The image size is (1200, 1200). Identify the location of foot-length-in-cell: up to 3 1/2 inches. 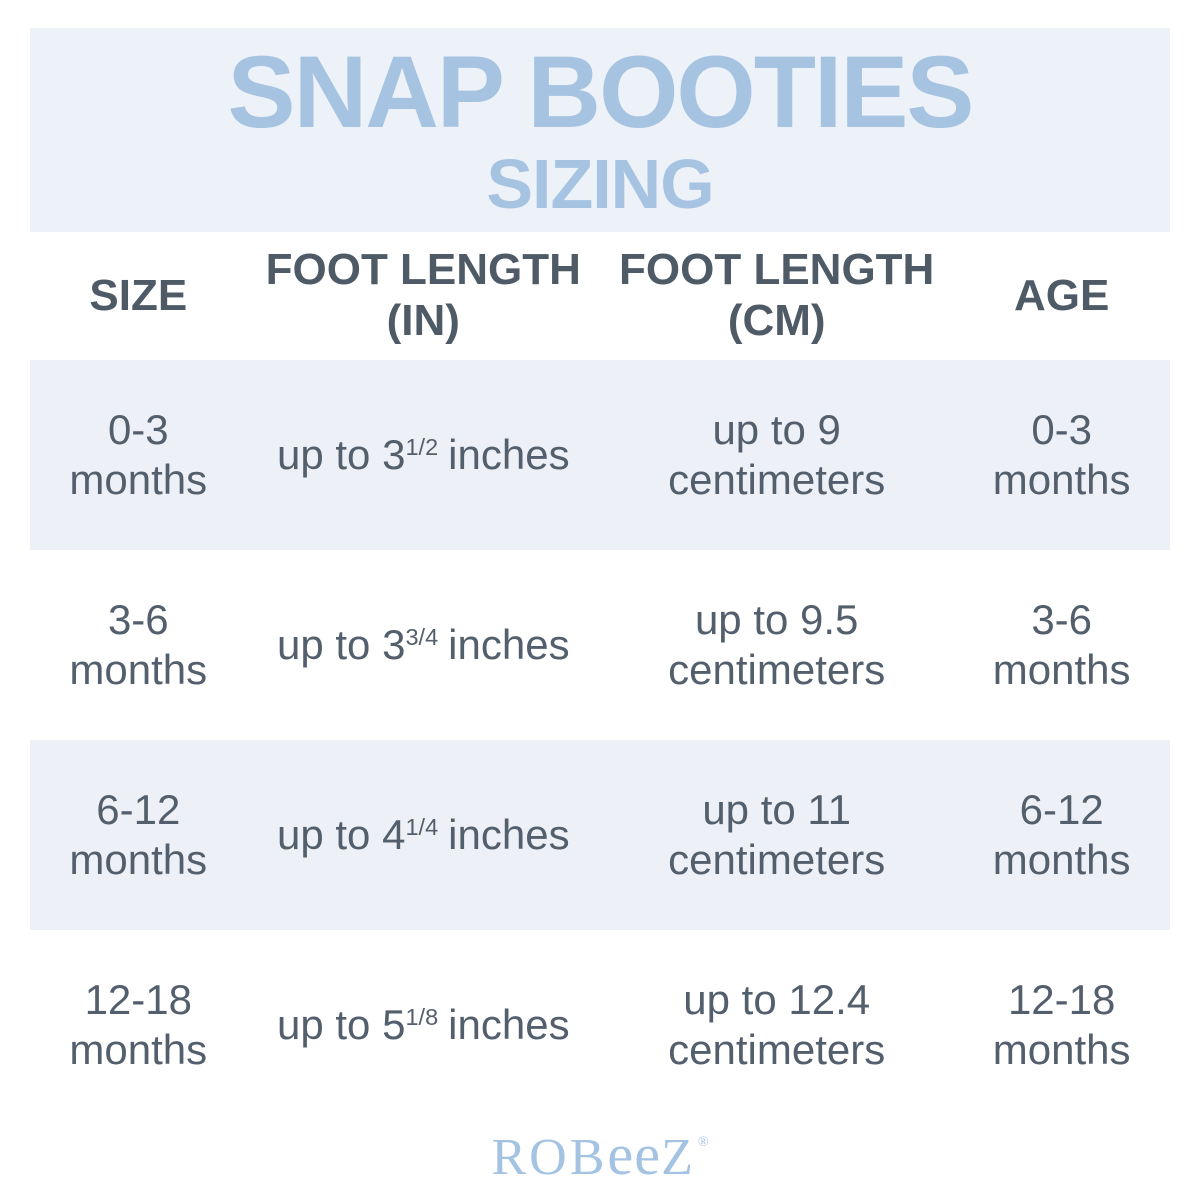
(423, 455).